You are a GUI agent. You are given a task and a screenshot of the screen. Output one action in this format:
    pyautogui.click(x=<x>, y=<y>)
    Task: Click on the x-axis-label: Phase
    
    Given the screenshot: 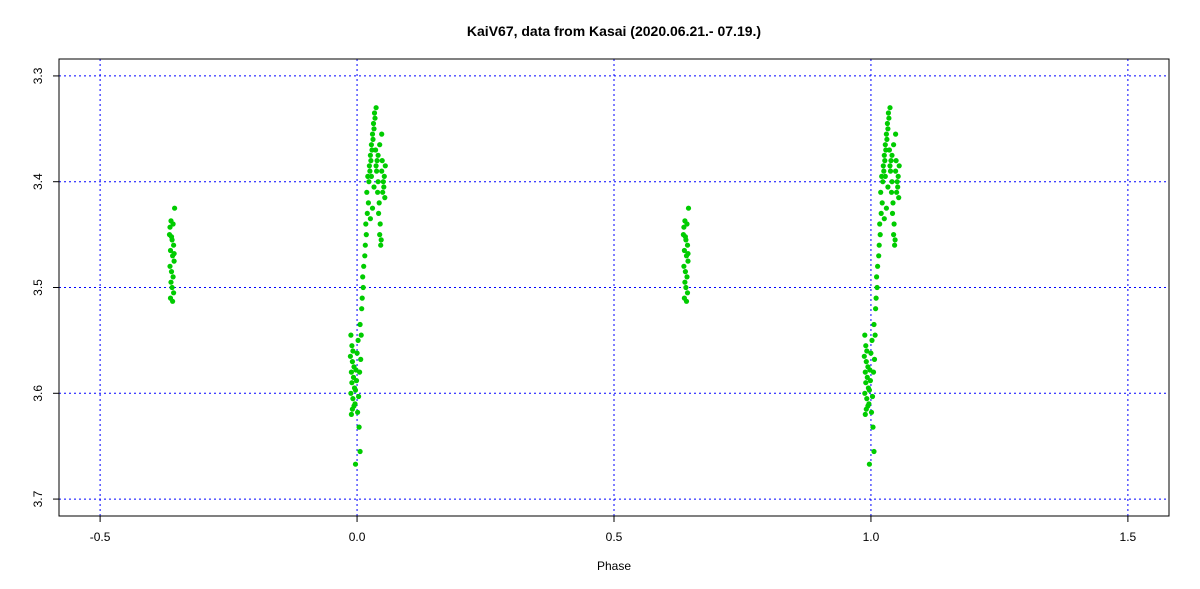 What is the action you would take?
    pyautogui.click(x=614, y=566)
    